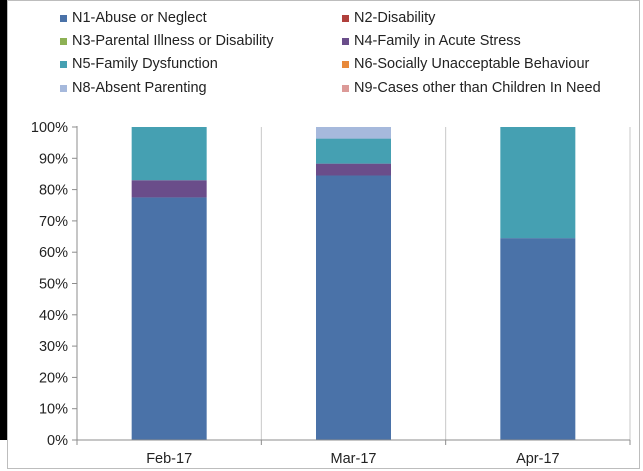 The width and height of the screenshot is (643, 471). I want to click on legend-swatch-n8, so click(63, 88).